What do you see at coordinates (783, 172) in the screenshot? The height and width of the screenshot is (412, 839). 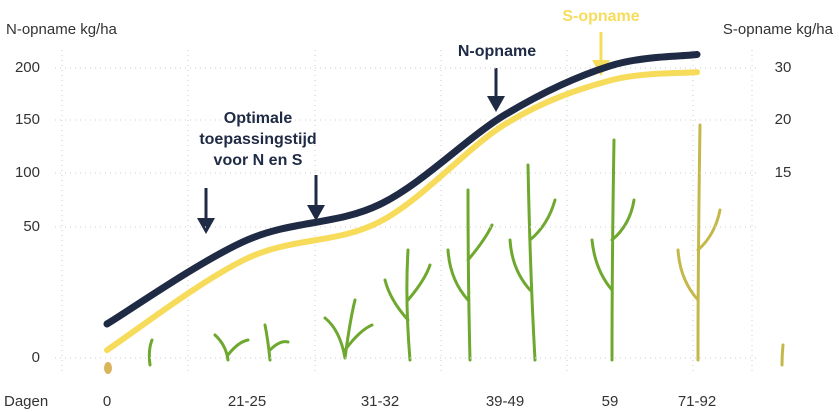 I see `y2-tick-label: 15` at bounding box center [783, 172].